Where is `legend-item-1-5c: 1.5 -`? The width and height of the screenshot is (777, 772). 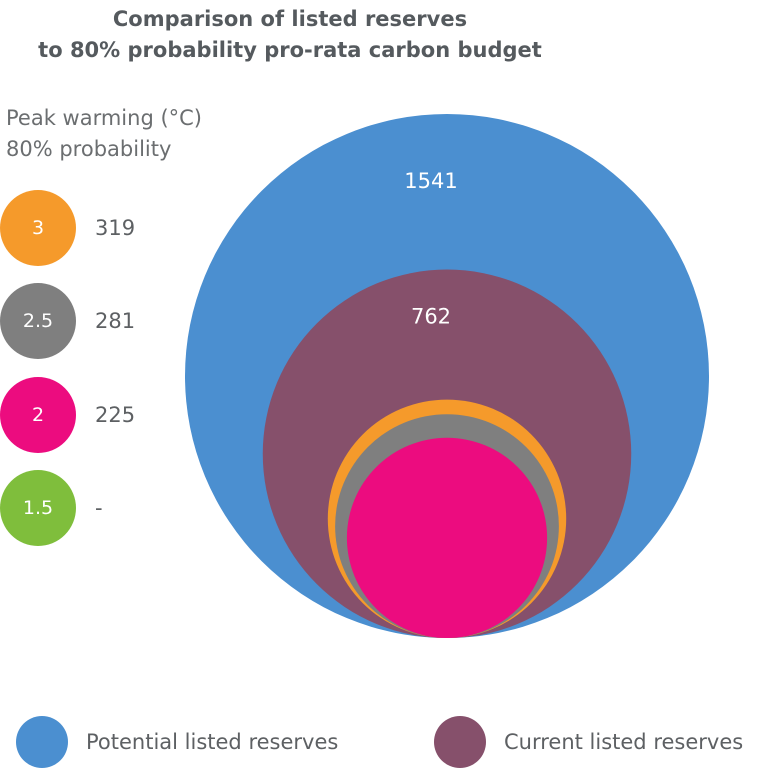 legend-item-1-5c: 1.5 - is located at coordinates (95, 508).